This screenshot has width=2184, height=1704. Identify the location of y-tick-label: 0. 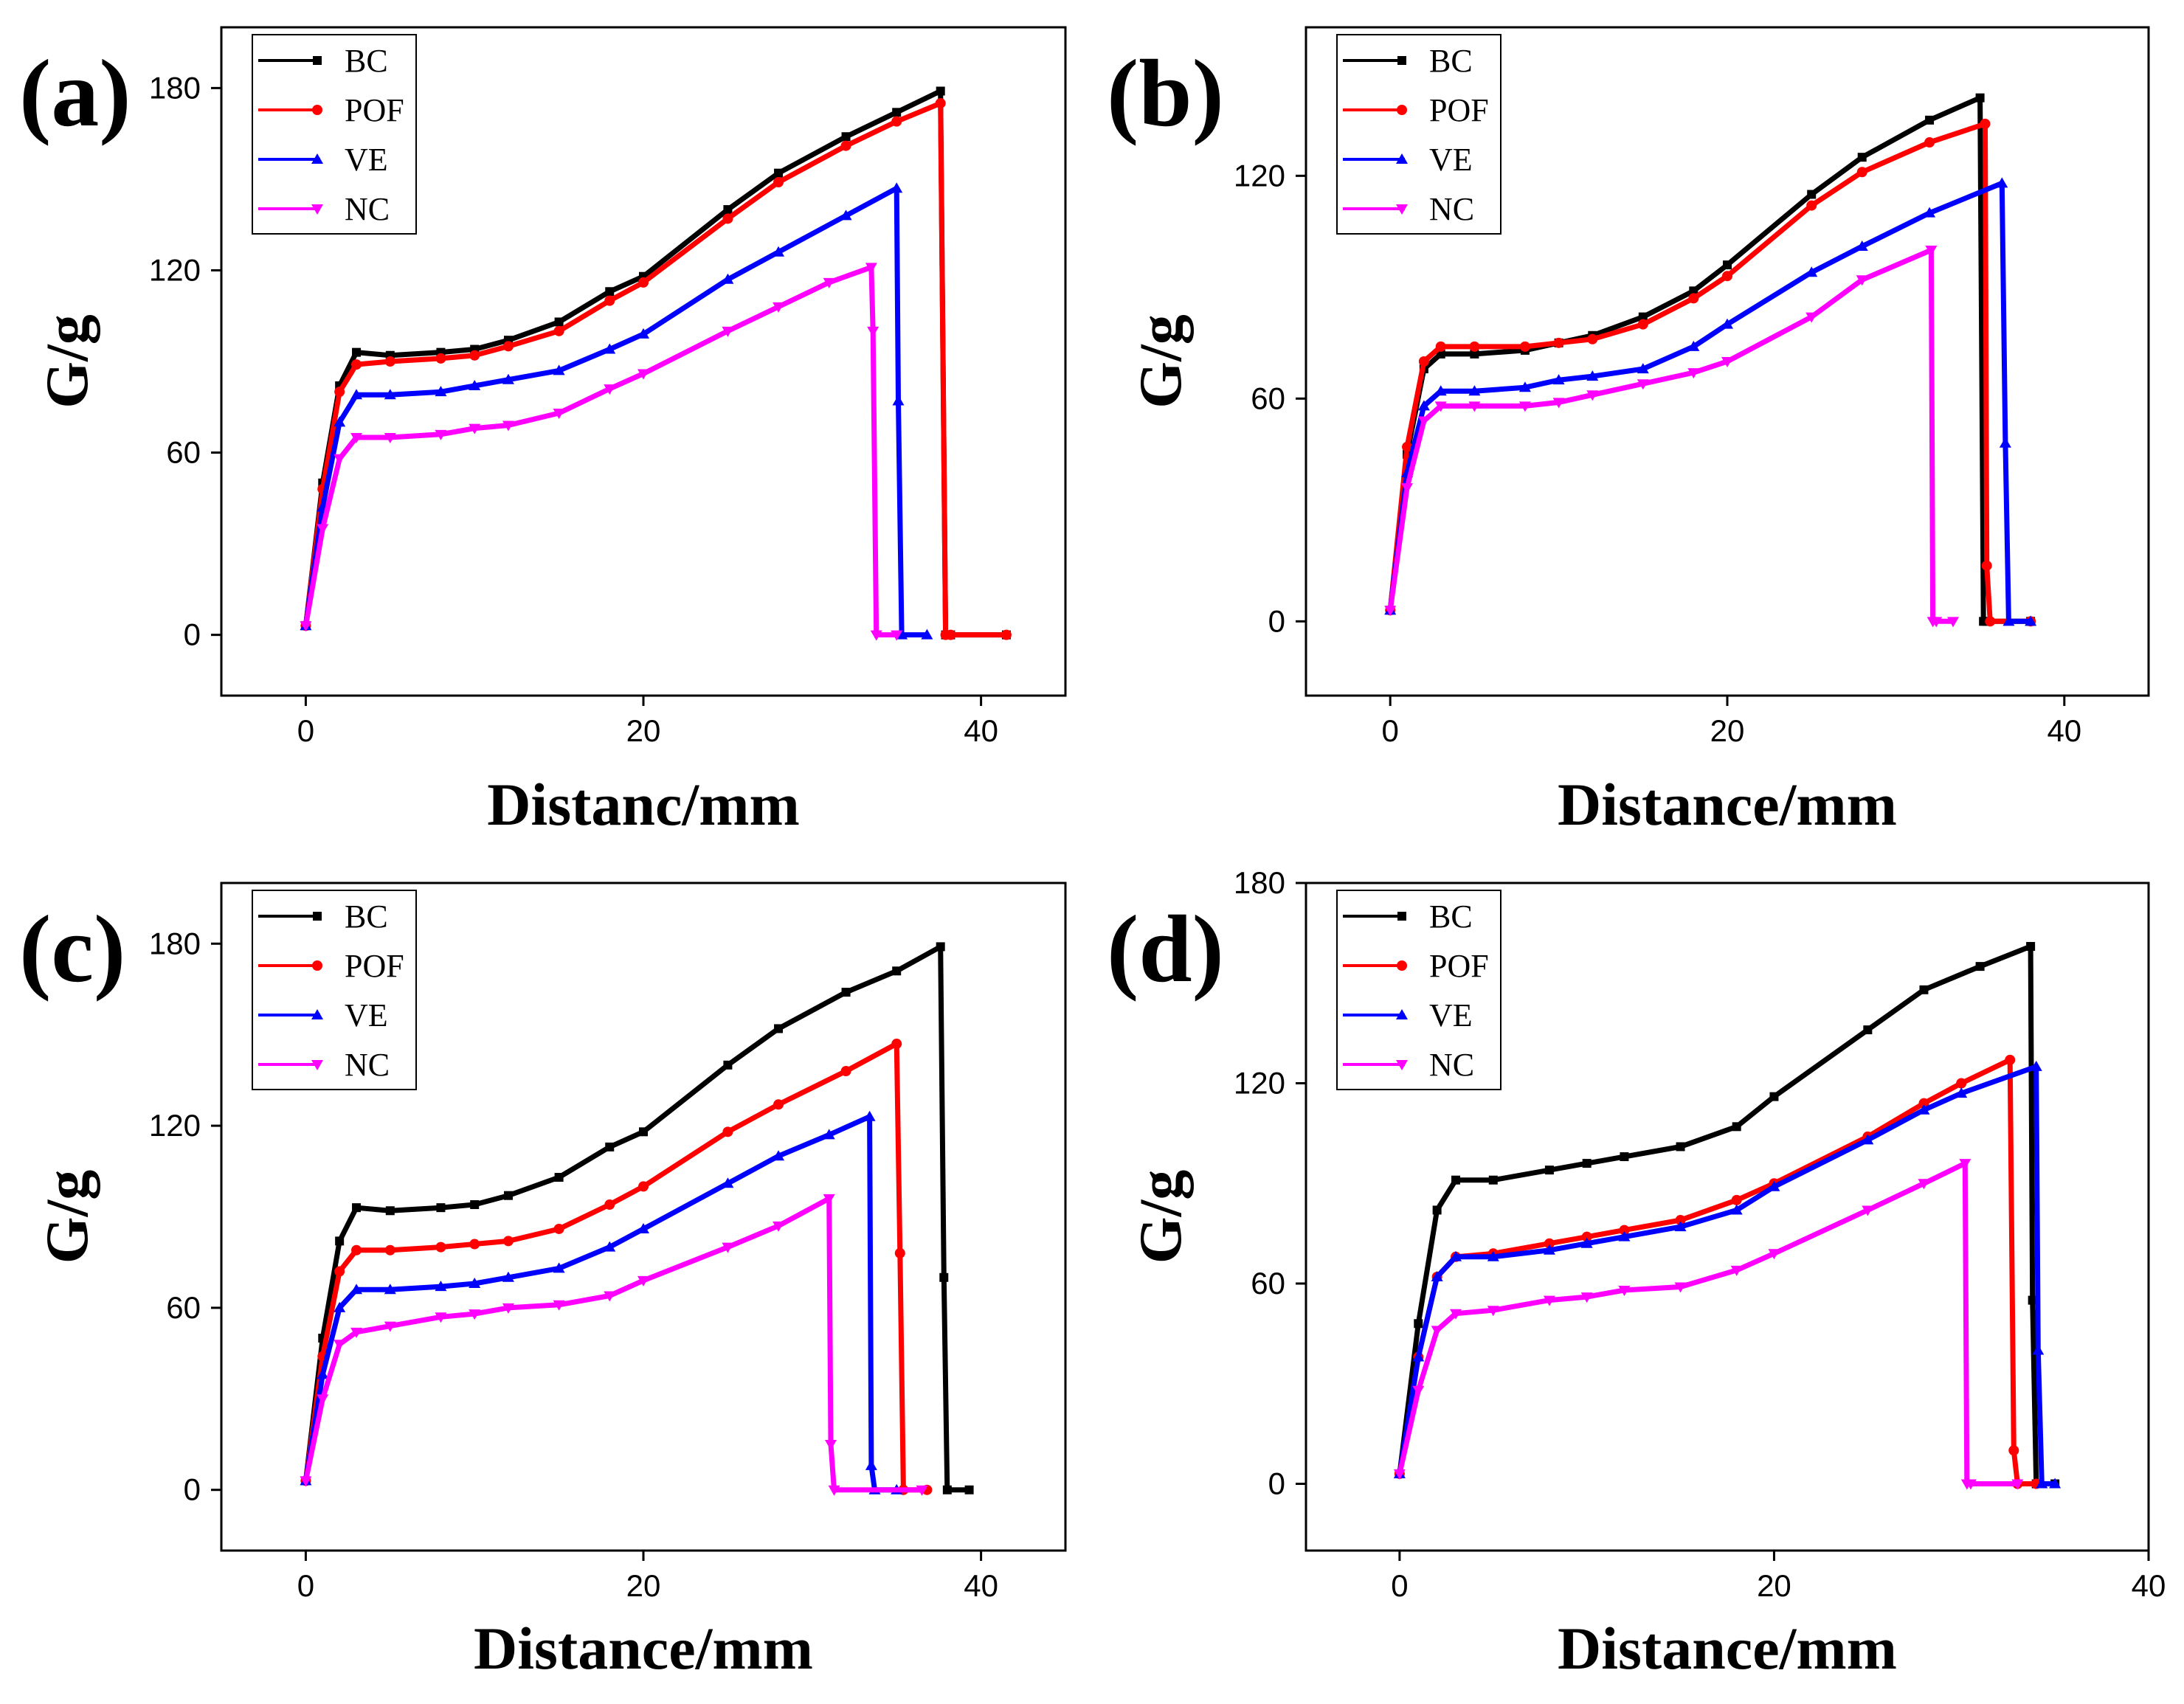
(1276, 620).